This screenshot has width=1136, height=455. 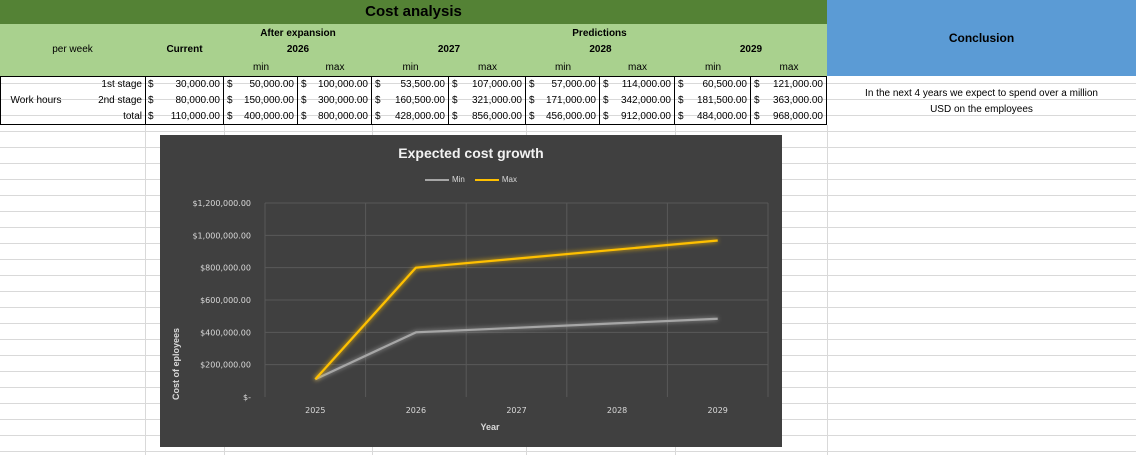 I want to click on cell-total-col1: $400,000.00, so click(x=261, y=117).